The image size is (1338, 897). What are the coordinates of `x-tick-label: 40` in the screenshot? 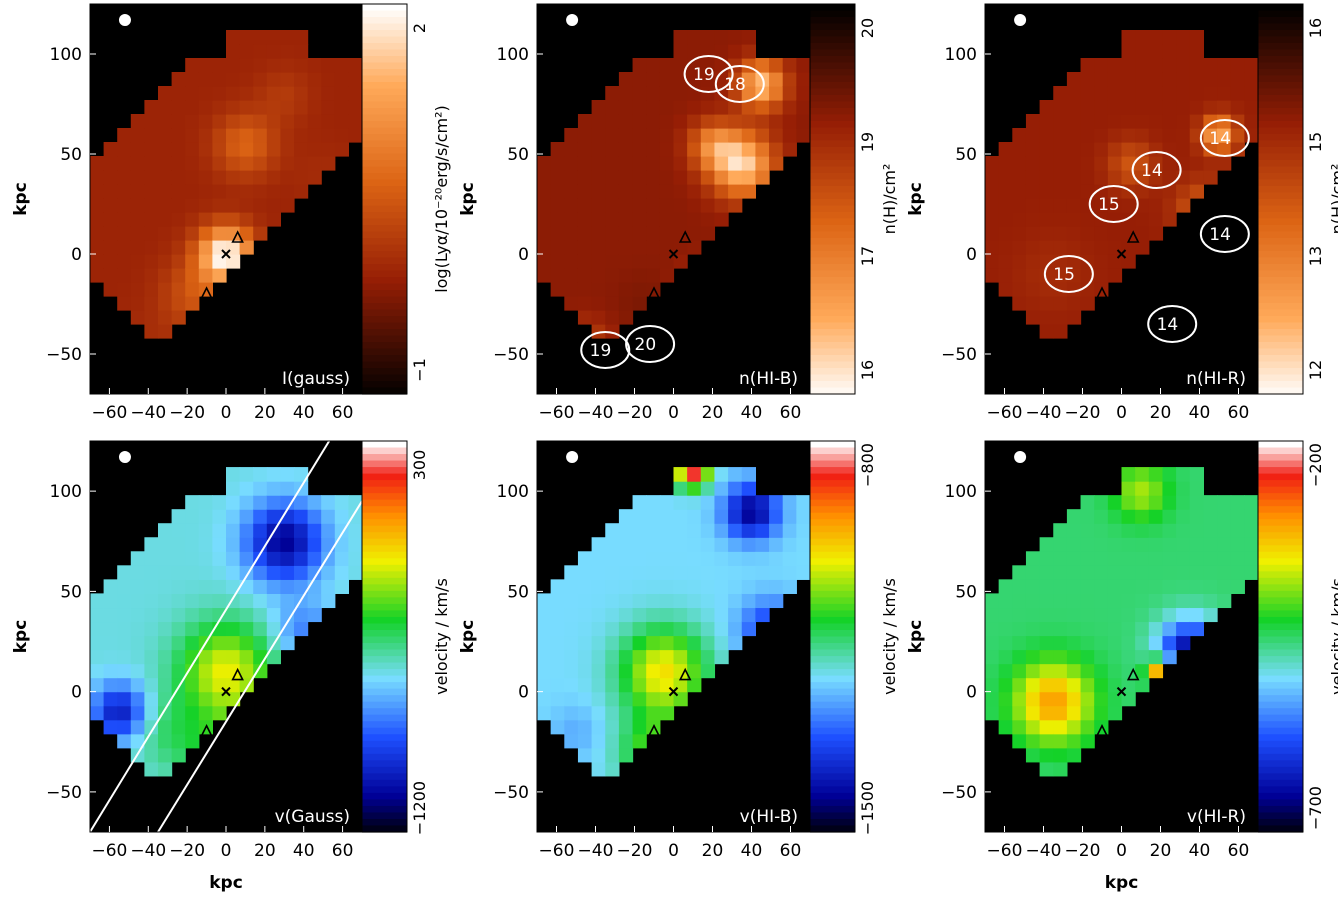 It's located at (1200, 413).